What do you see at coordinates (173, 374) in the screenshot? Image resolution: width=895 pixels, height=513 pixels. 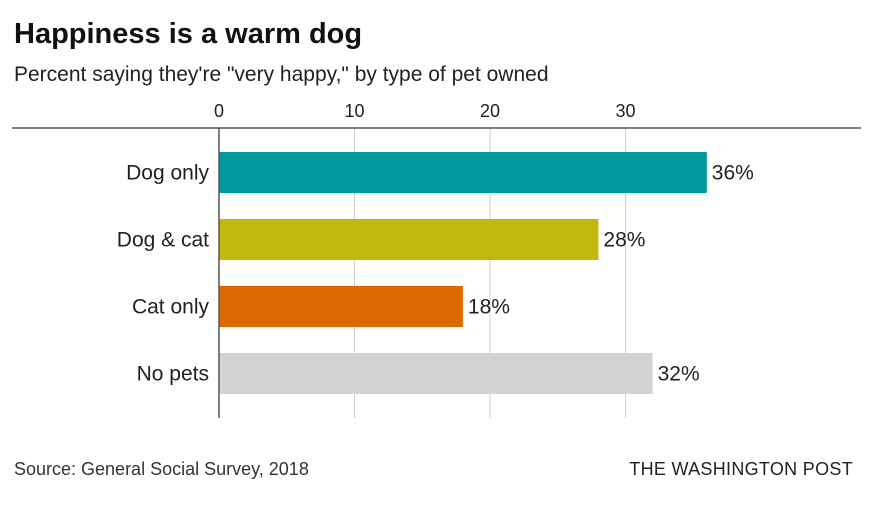 I see `category-label: No pets` at bounding box center [173, 374].